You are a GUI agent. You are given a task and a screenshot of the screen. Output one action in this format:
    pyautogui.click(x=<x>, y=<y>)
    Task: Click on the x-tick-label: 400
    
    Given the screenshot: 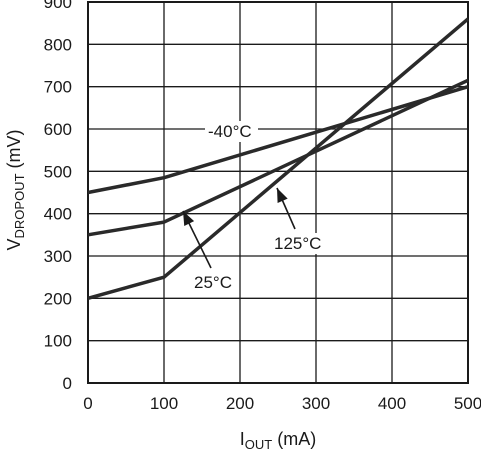 What is the action you would take?
    pyautogui.click(x=392, y=403)
    